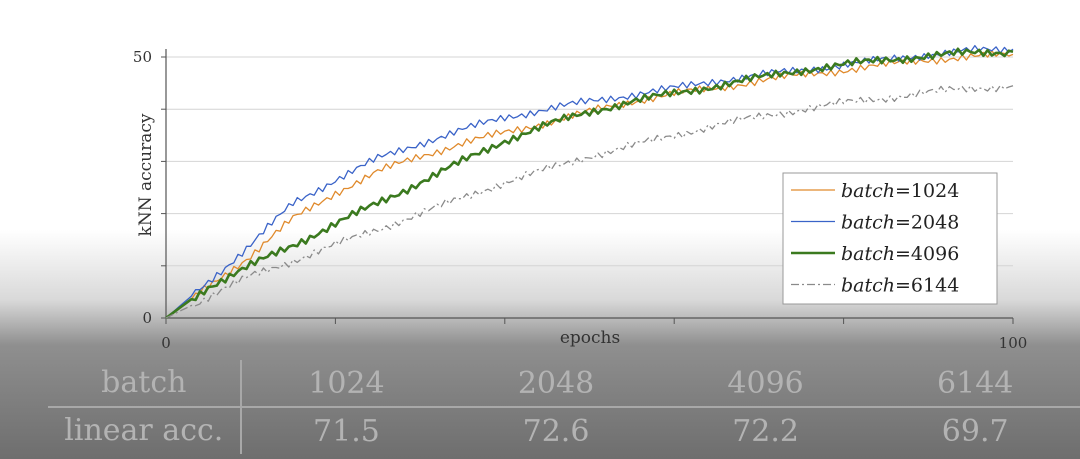 Image resolution: width=1080 pixels, height=459 pixels. I want to click on y-axis-label: kNN accuracy, so click(146, 174).